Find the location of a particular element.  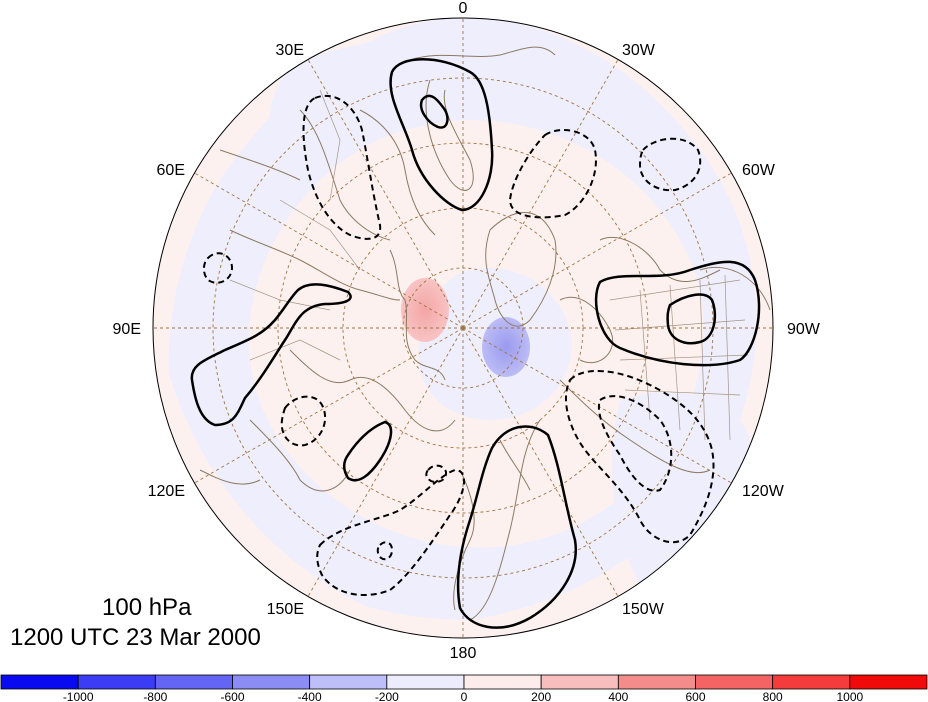

colorbar-tick-label: 400 is located at coordinates (618, 696).